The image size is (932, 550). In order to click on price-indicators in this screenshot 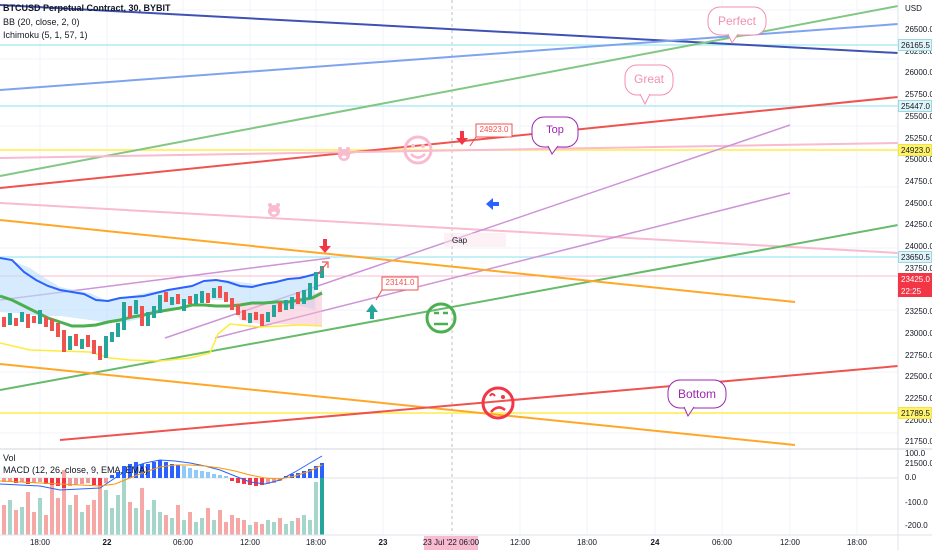, I will do `click(162, 309)`.